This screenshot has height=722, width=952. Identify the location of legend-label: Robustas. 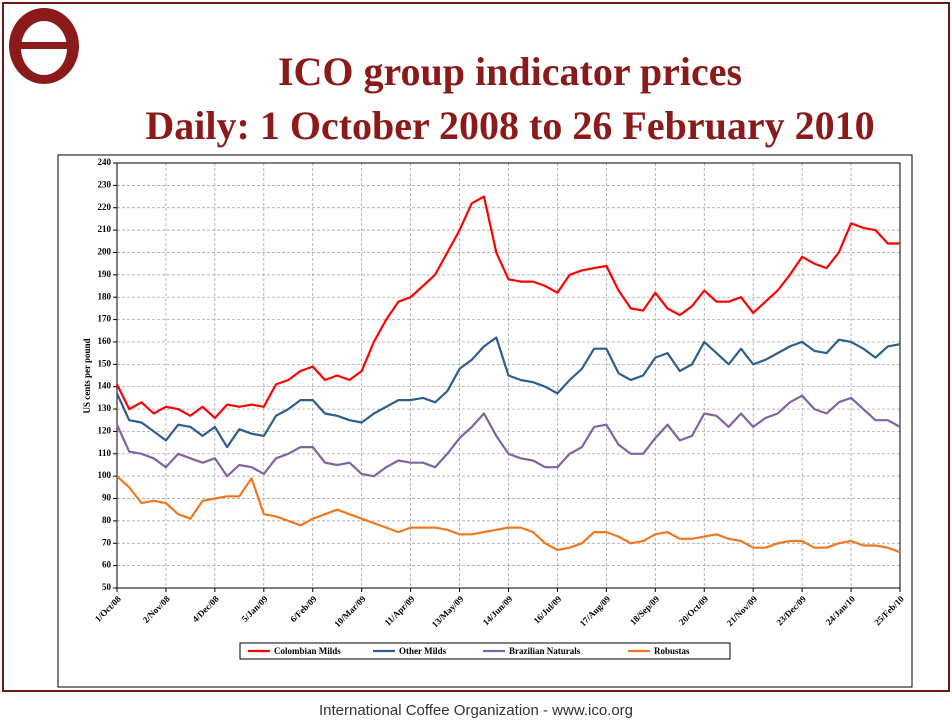
(672, 651).